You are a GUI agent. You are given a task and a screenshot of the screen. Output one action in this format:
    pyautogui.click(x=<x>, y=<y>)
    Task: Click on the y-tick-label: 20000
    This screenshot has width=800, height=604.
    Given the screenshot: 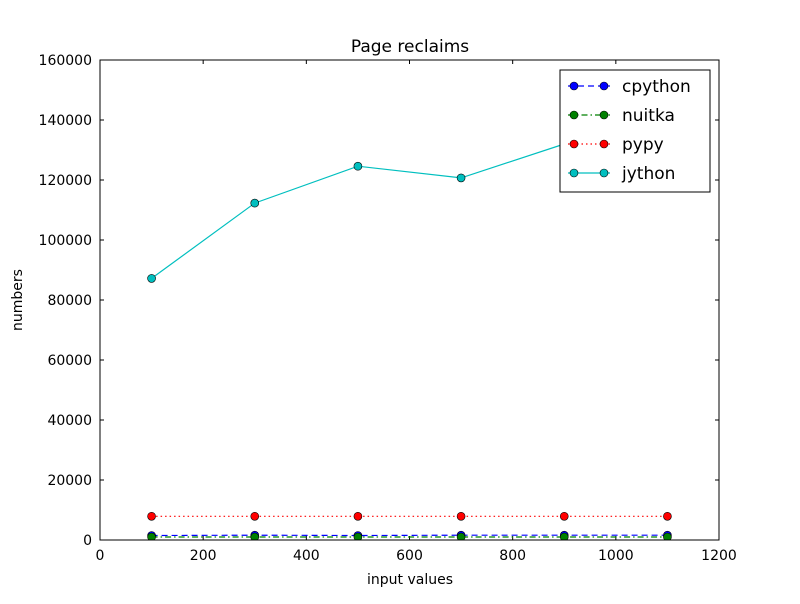 What is the action you would take?
    pyautogui.click(x=69, y=481)
    